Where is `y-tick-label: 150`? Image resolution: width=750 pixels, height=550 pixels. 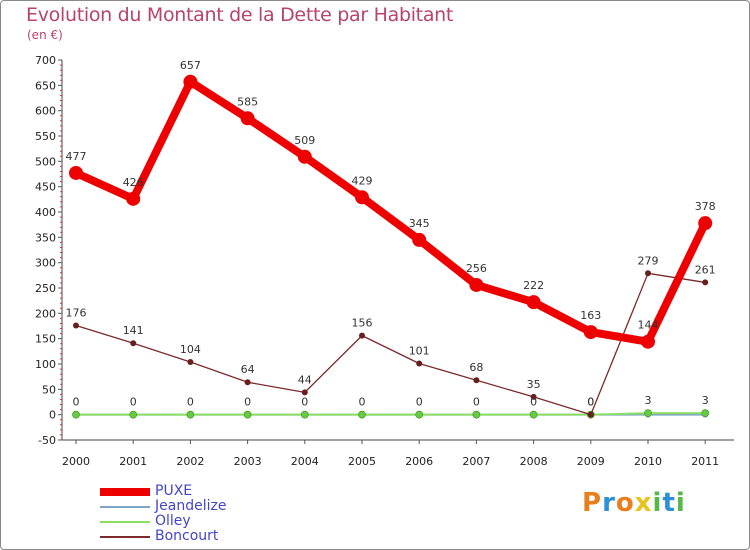 y-tick-label: 150 is located at coordinates (45, 339).